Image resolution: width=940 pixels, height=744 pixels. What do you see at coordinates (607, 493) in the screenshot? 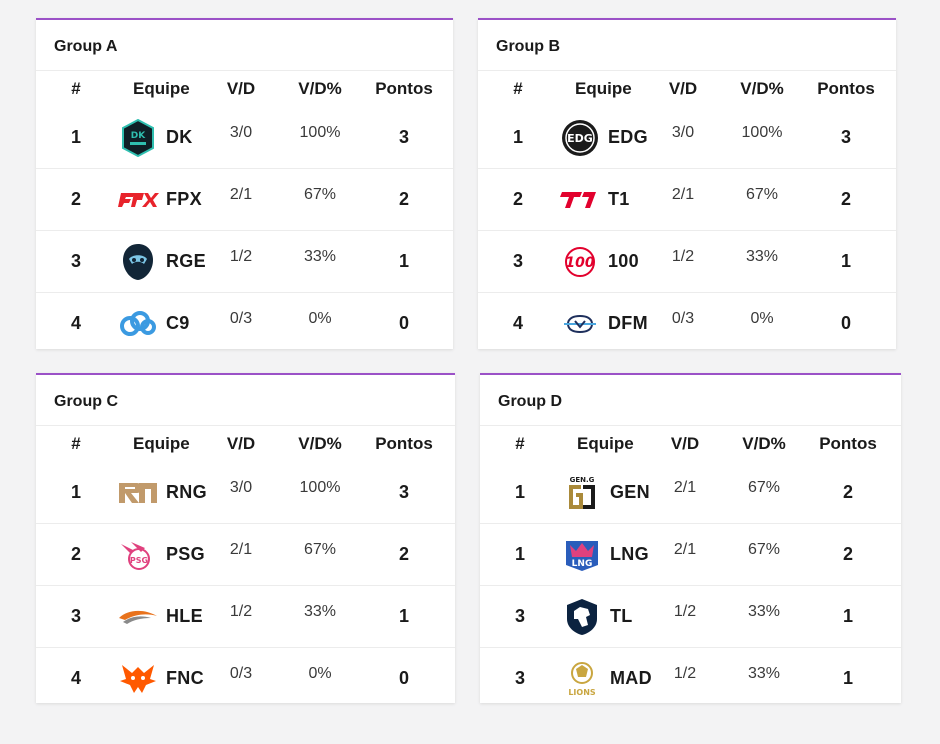
I see `team-cell: GEN.G GEN` at bounding box center [607, 493].